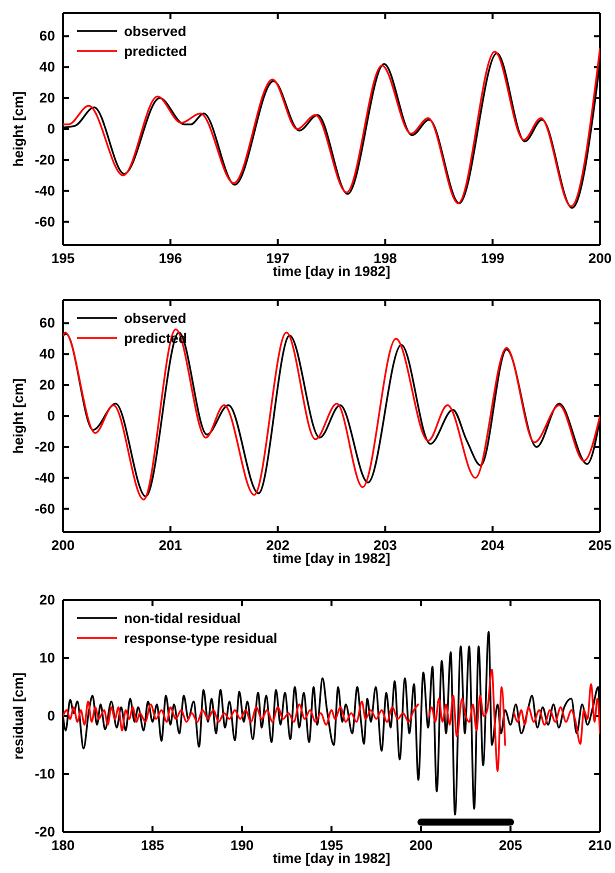 The image size is (615, 873). What do you see at coordinates (386, 258) in the screenshot?
I see `x-tick-label: 198` at bounding box center [386, 258].